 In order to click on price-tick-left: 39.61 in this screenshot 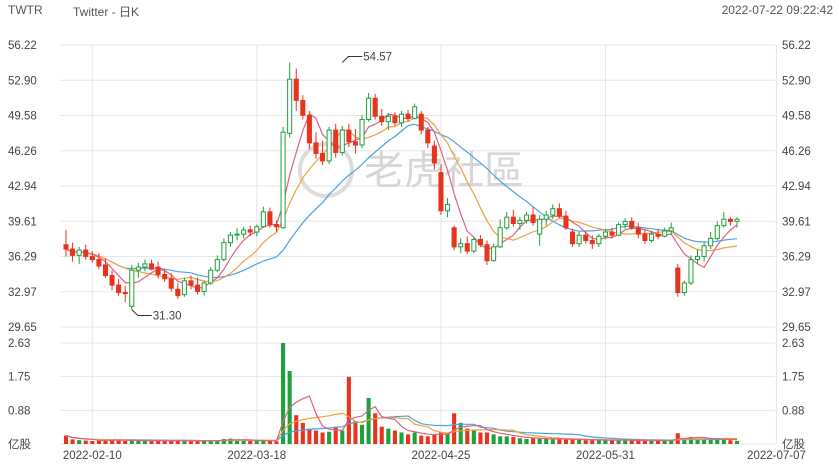, I will do `click(22, 222)`.